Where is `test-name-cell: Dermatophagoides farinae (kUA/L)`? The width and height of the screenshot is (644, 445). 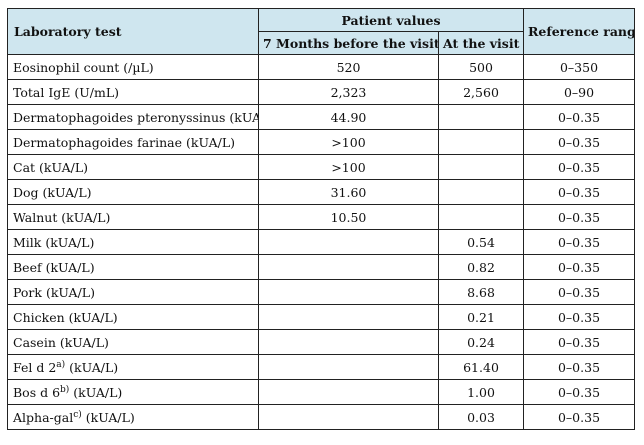
test-name-cell: Dermatophagoides farinae (kUA/L) is located at coordinates (133, 142).